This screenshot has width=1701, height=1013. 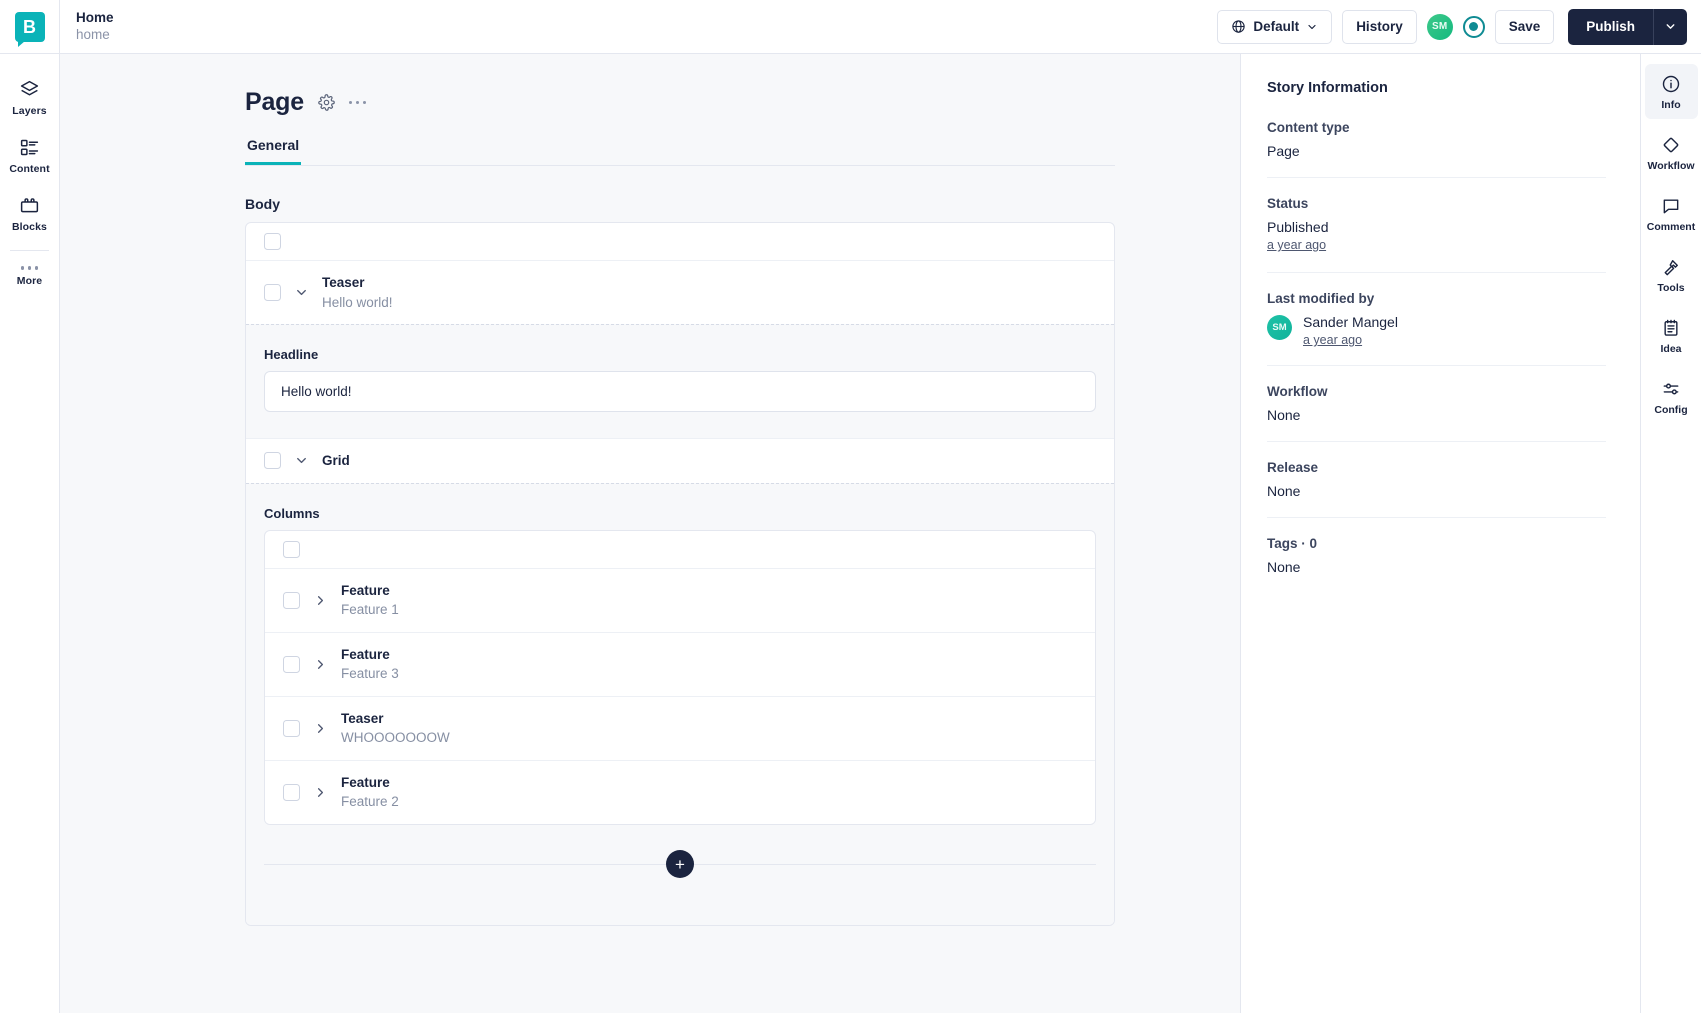 What do you see at coordinates (1436, 148) in the screenshot?
I see `content-type-section: Content type Page` at bounding box center [1436, 148].